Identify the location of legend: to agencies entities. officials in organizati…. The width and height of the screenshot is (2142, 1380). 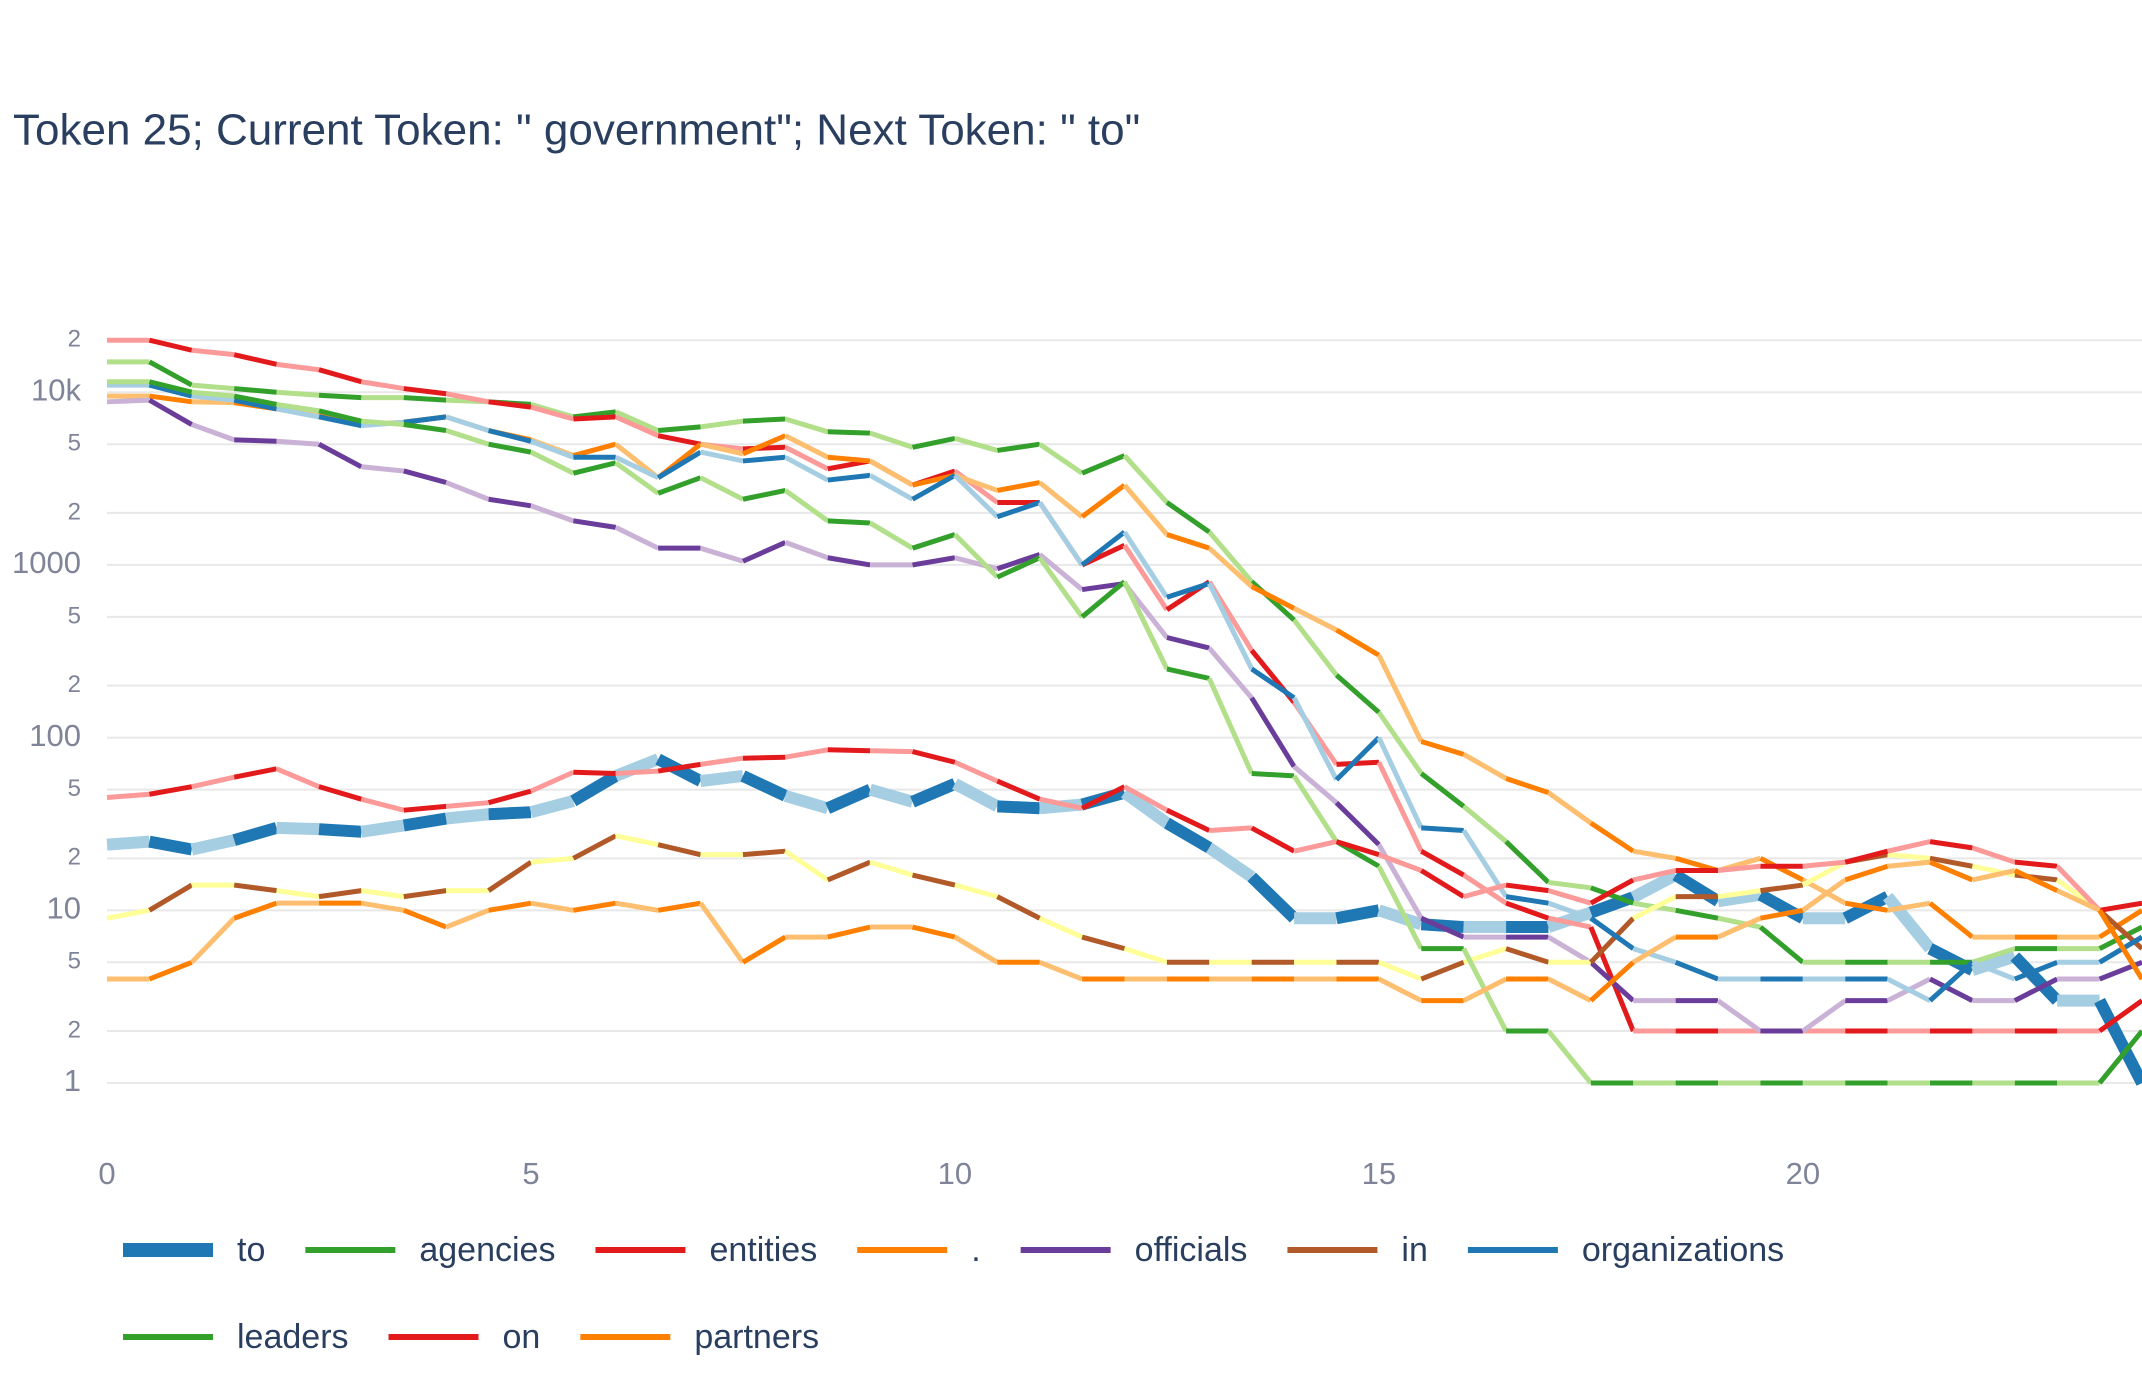
(953, 1293).